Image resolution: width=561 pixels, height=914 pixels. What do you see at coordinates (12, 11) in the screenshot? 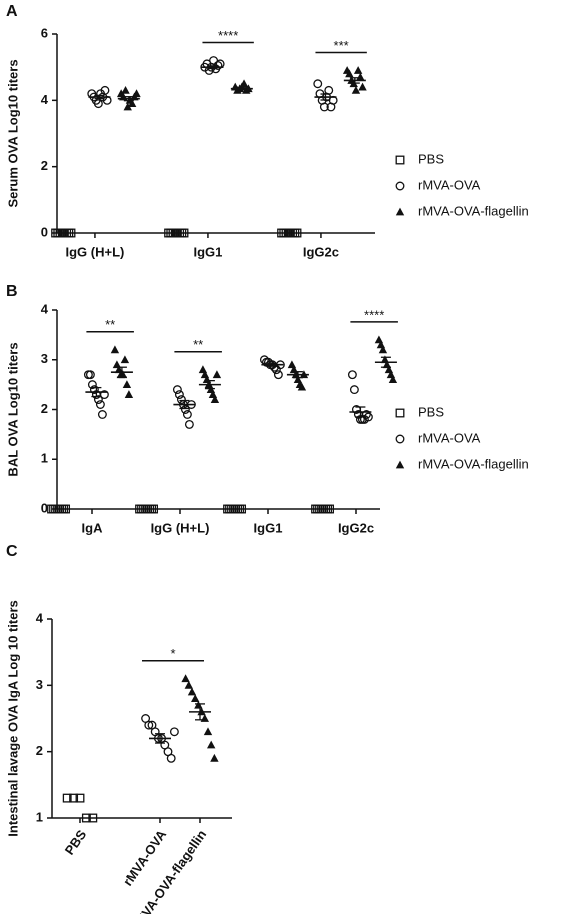
I see `panel-label: A` at bounding box center [12, 11].